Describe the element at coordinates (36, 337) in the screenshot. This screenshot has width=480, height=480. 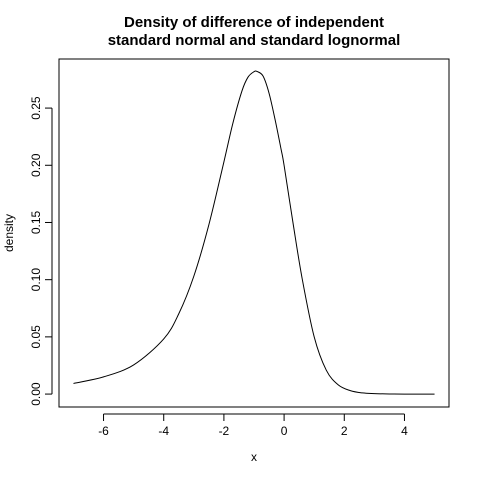
I see `y-tick-label: 0.05` at that location.